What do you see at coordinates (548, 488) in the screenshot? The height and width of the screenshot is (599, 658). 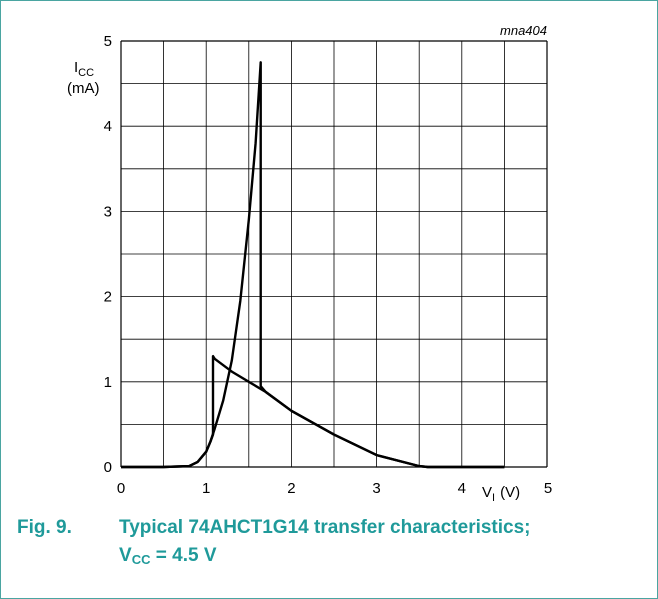 I see `x-tick-label: 5` at bounding box center [548, 488].